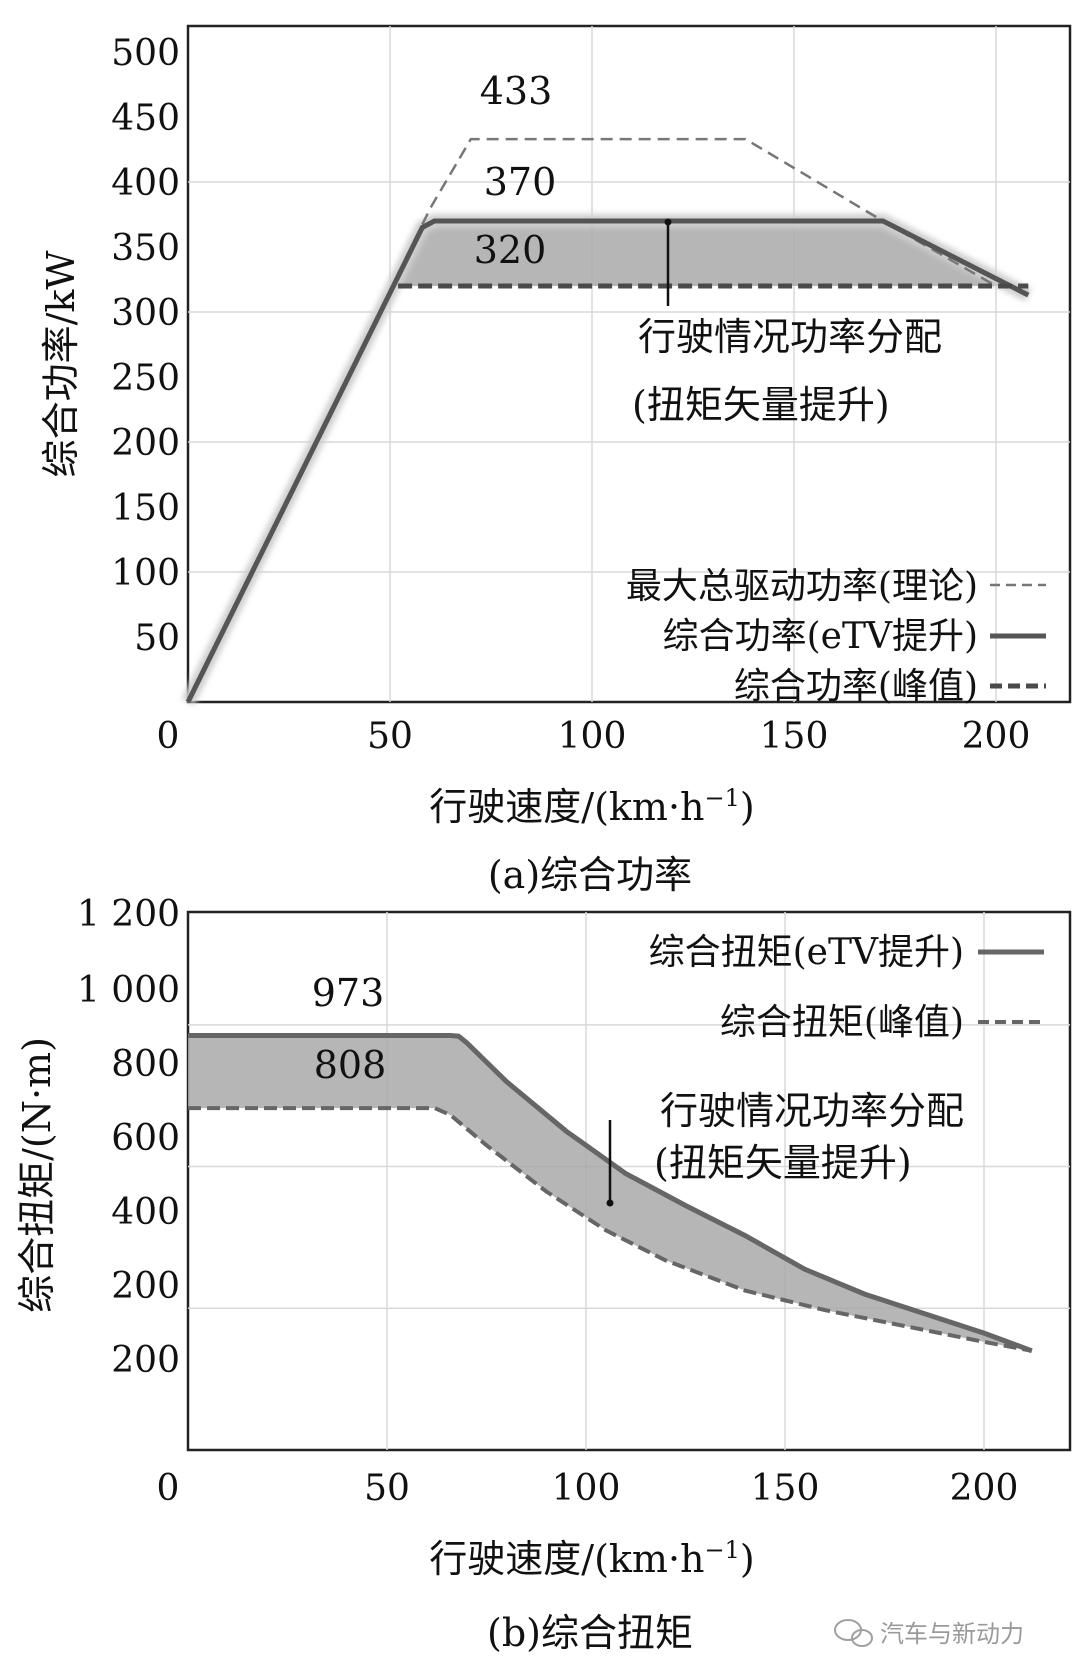 The height and width of the screenshot is (1674, 1080). Describe the element at coordinates (37, 1175) in the screenshot. I see `torque-y-axis-label: 综合扭矩/(N·m)` at that location.